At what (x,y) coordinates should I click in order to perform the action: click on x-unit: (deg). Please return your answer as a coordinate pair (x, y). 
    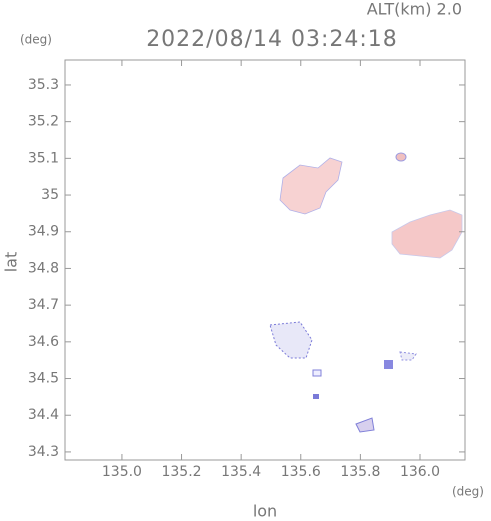
    Looking at the image, I should click on (468, 492).